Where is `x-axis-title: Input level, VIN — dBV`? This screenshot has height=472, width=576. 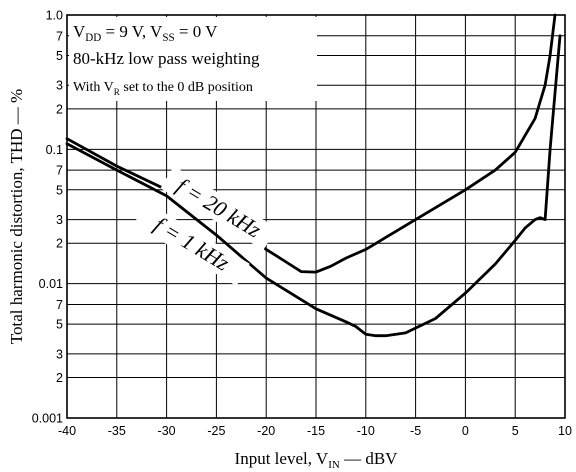 x-axis-title: Input level, VIN — dBV is located at coordinates (317, 460).